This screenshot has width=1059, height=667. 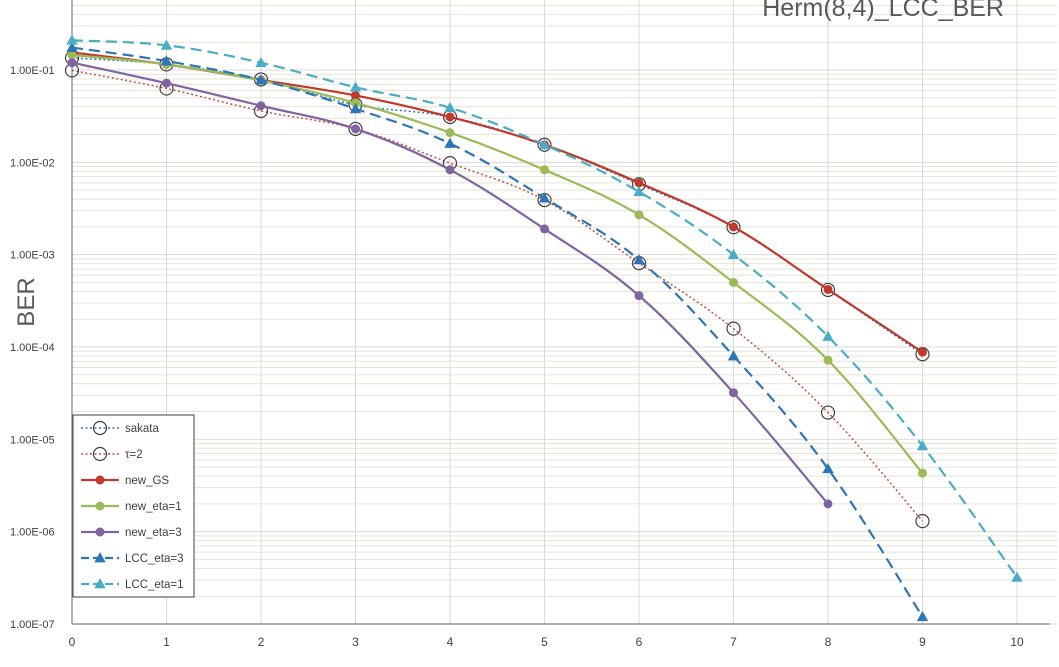 What do you see at coordinates (154, 559) in the screenshot?
I see `legend-label: LCC_eta=3` at bounding box center [154, 559].